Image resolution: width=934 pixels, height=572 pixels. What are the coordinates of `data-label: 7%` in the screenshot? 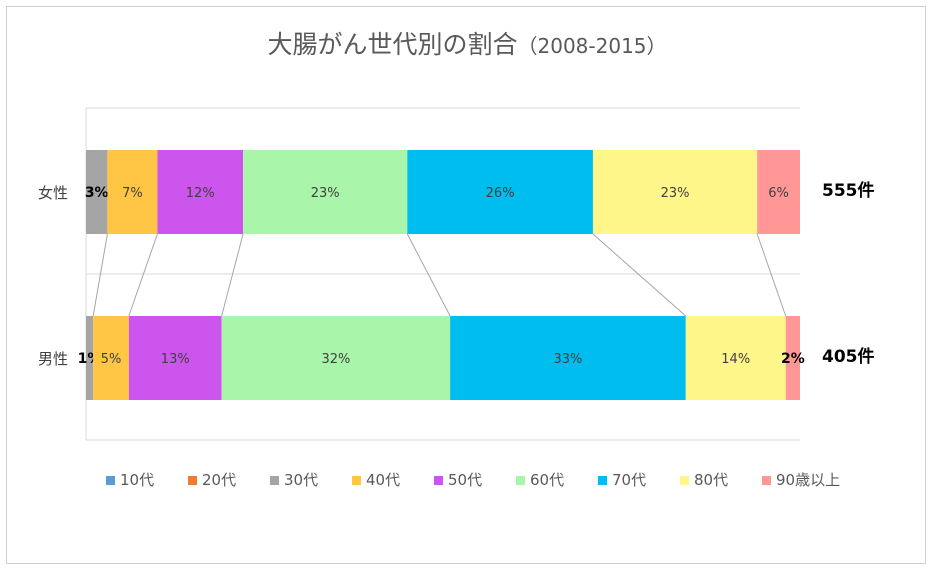 It's located at (132, 193).